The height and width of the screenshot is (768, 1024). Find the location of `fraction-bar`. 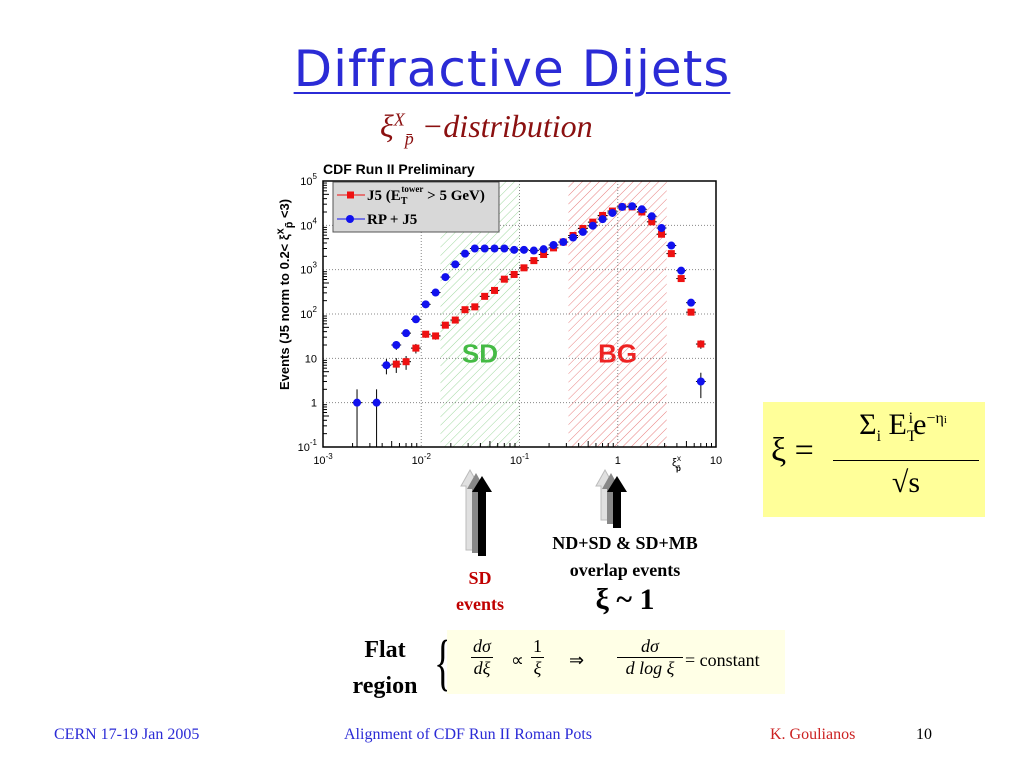

fraction-bar is located at coordinates (906, 460).